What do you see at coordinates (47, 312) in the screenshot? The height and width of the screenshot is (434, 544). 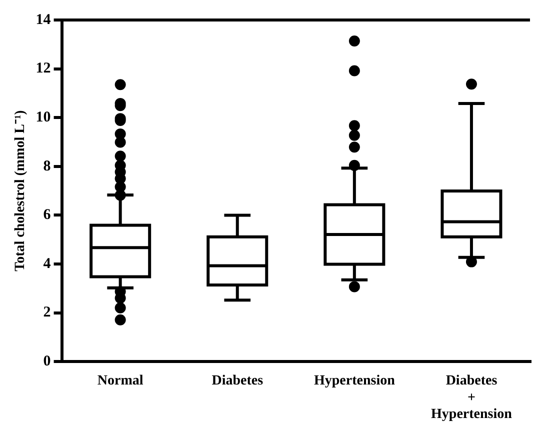 I see `y-tick-label: 2` at bounding box center [47, 312].